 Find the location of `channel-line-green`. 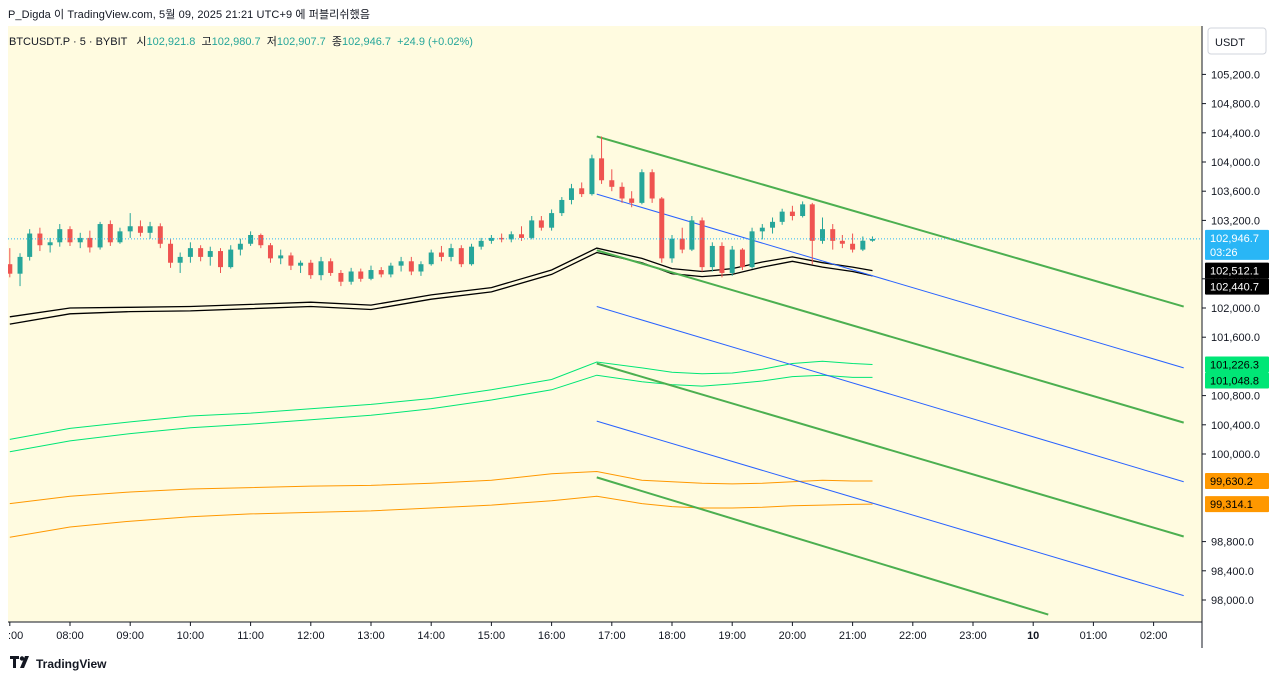

channel-line-green is located at coordinates (890, 336).